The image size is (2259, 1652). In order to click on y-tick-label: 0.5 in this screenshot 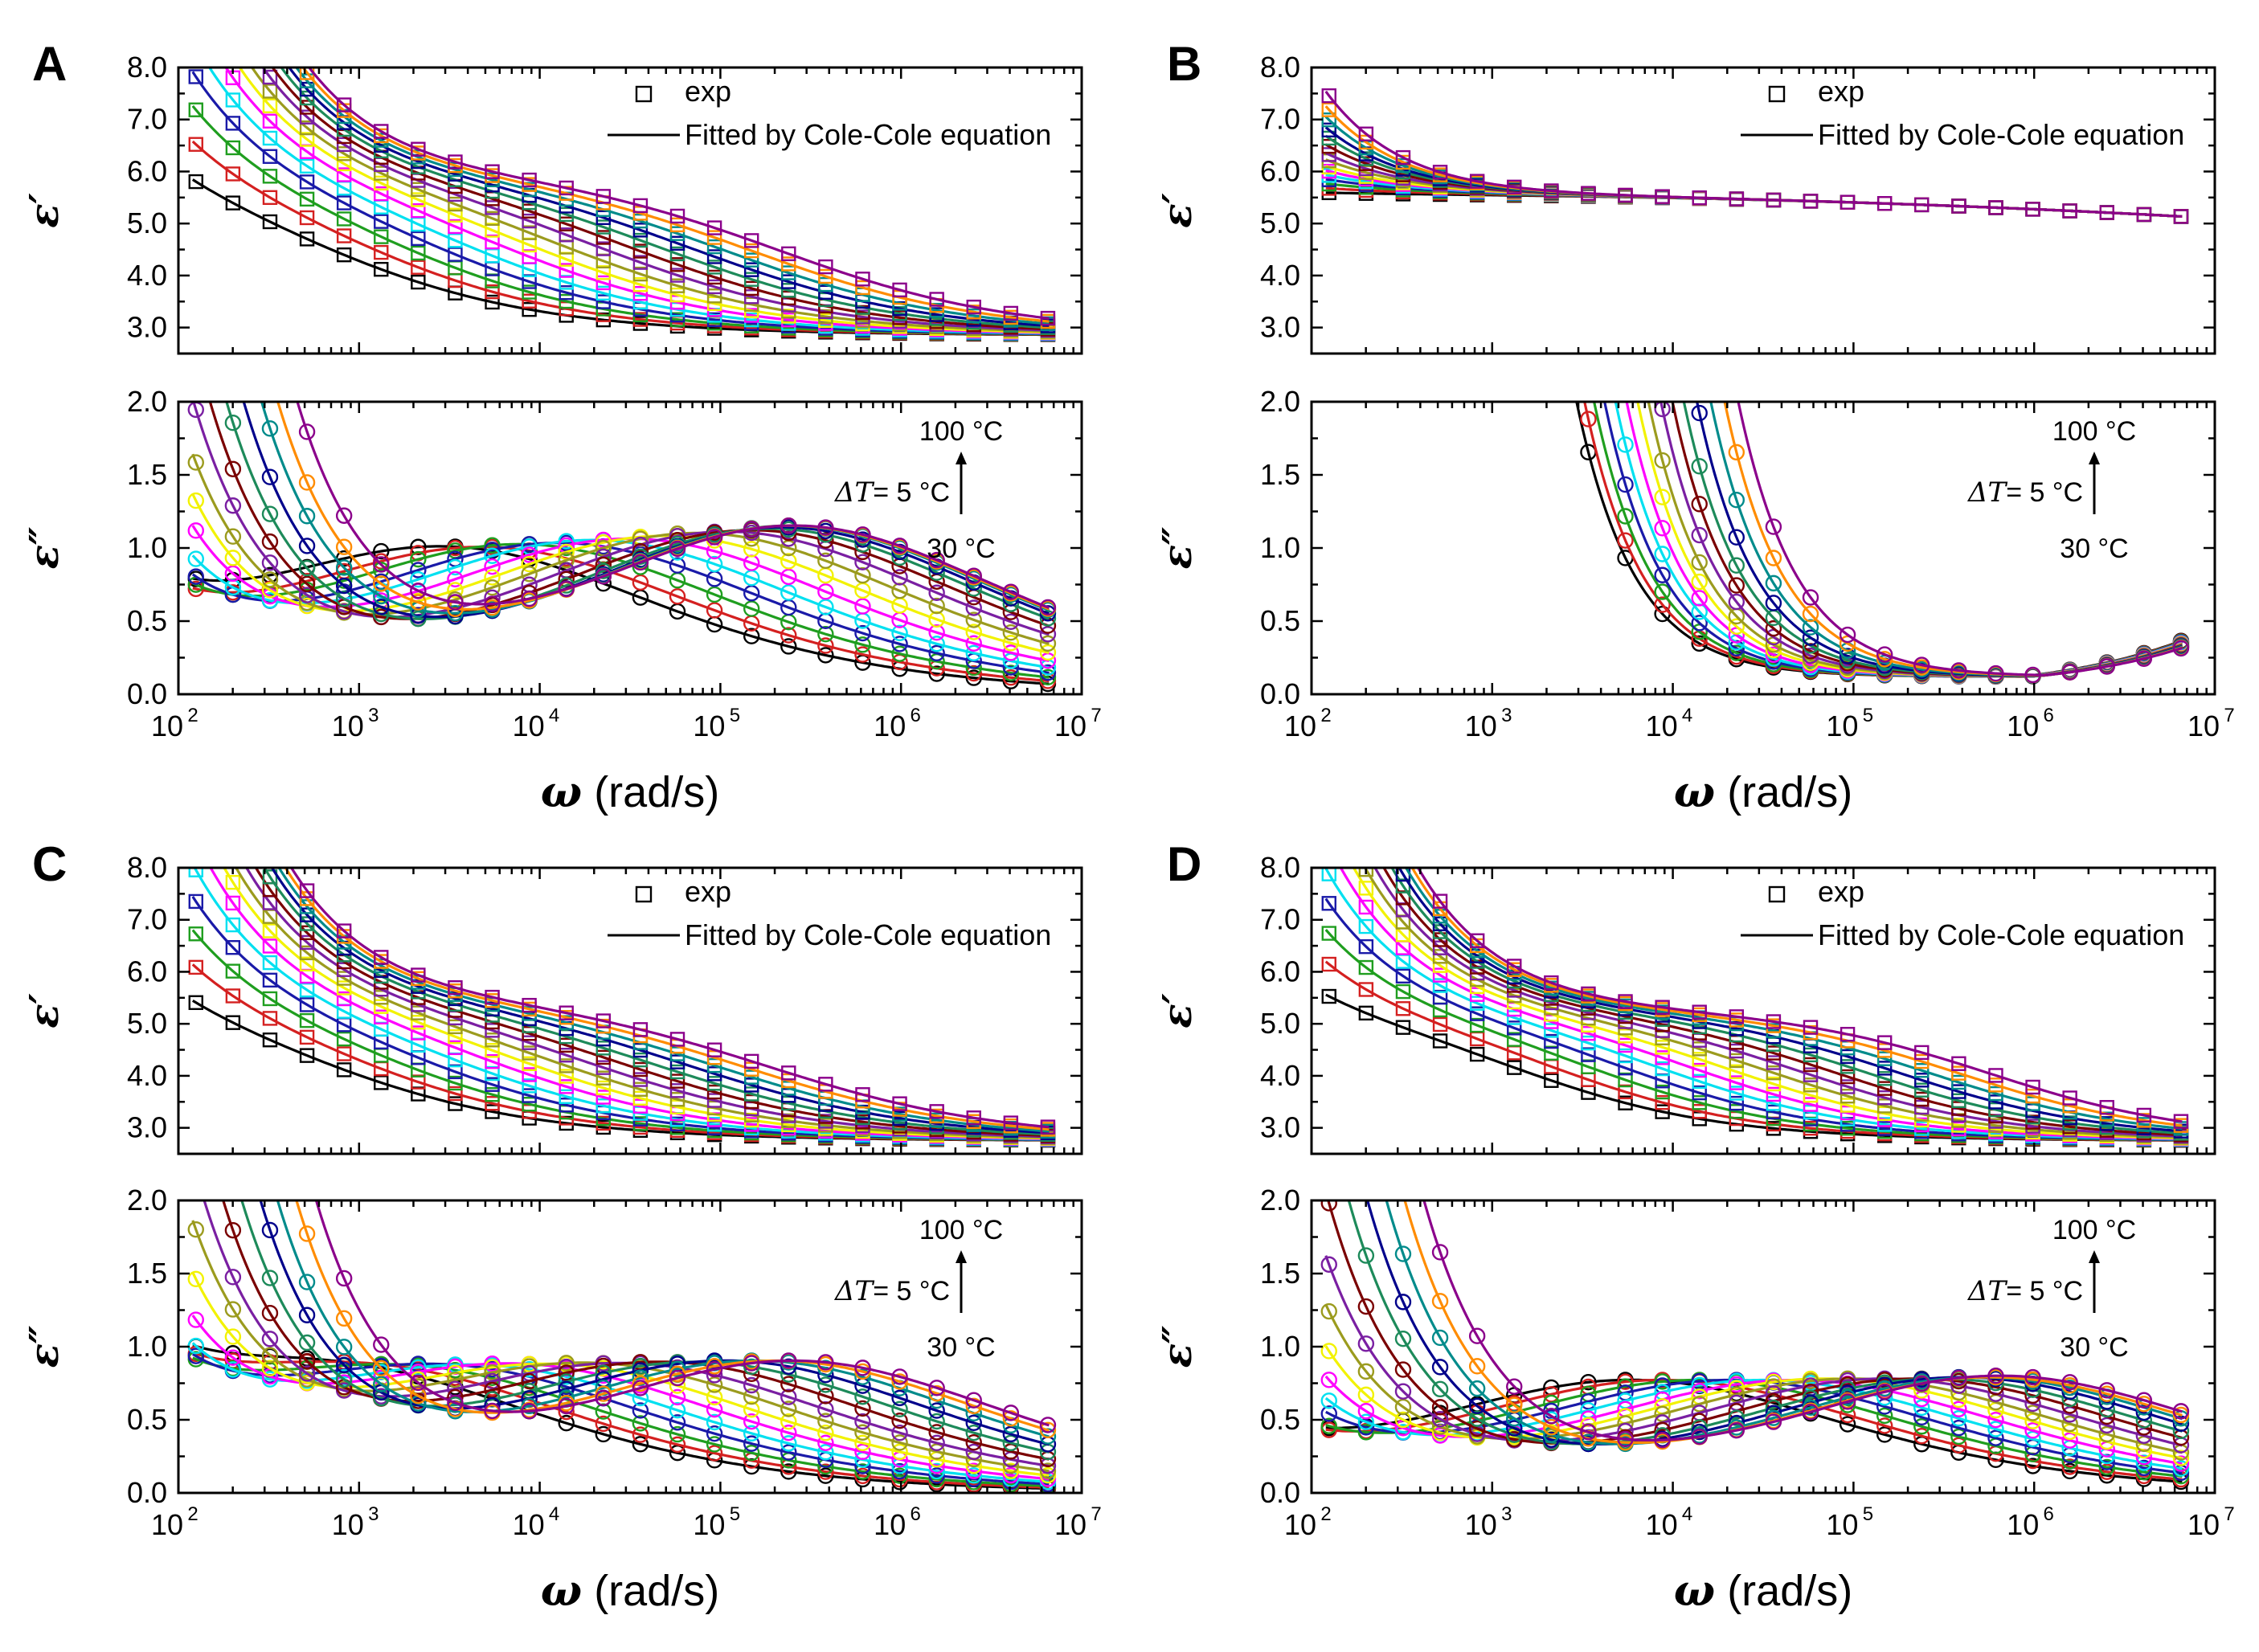, I will do `click(147, 1420)`.